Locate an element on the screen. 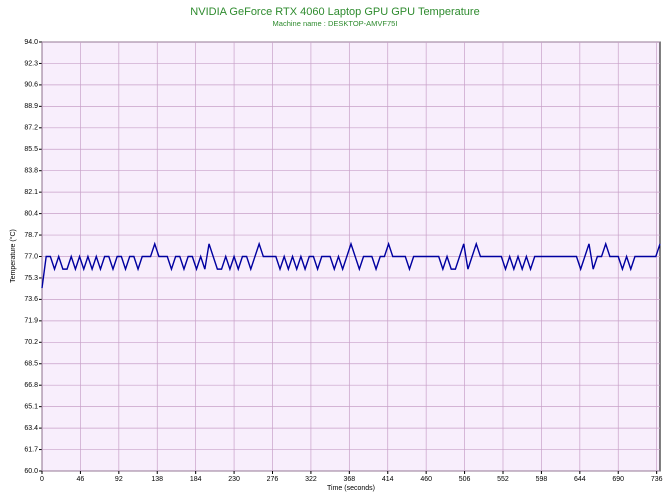  x-tick-label: 644 is located at coordinates (580, 479).